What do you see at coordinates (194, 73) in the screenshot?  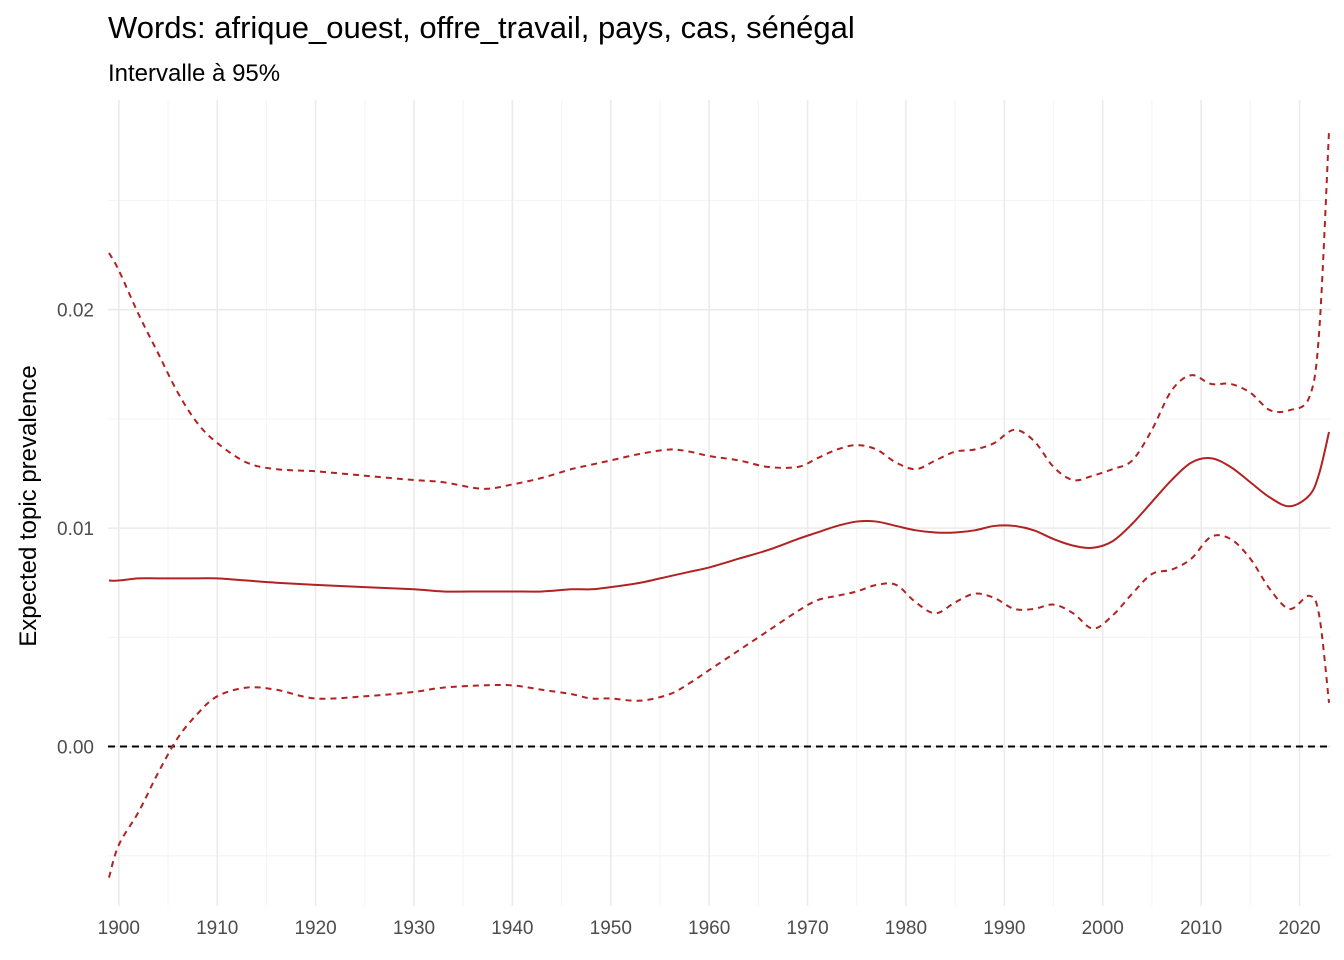 I see `chart-subtitle: Intervalle à 95%` at bounding box center [194, 73].